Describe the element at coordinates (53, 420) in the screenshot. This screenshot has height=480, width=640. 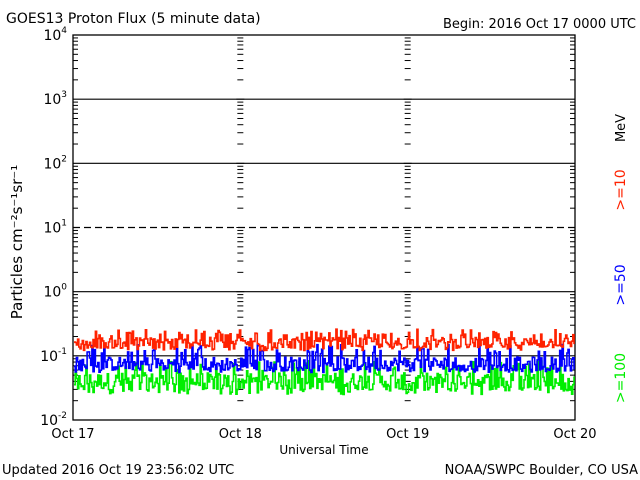
I see `y-tick-label: 10⁻²` at that location.